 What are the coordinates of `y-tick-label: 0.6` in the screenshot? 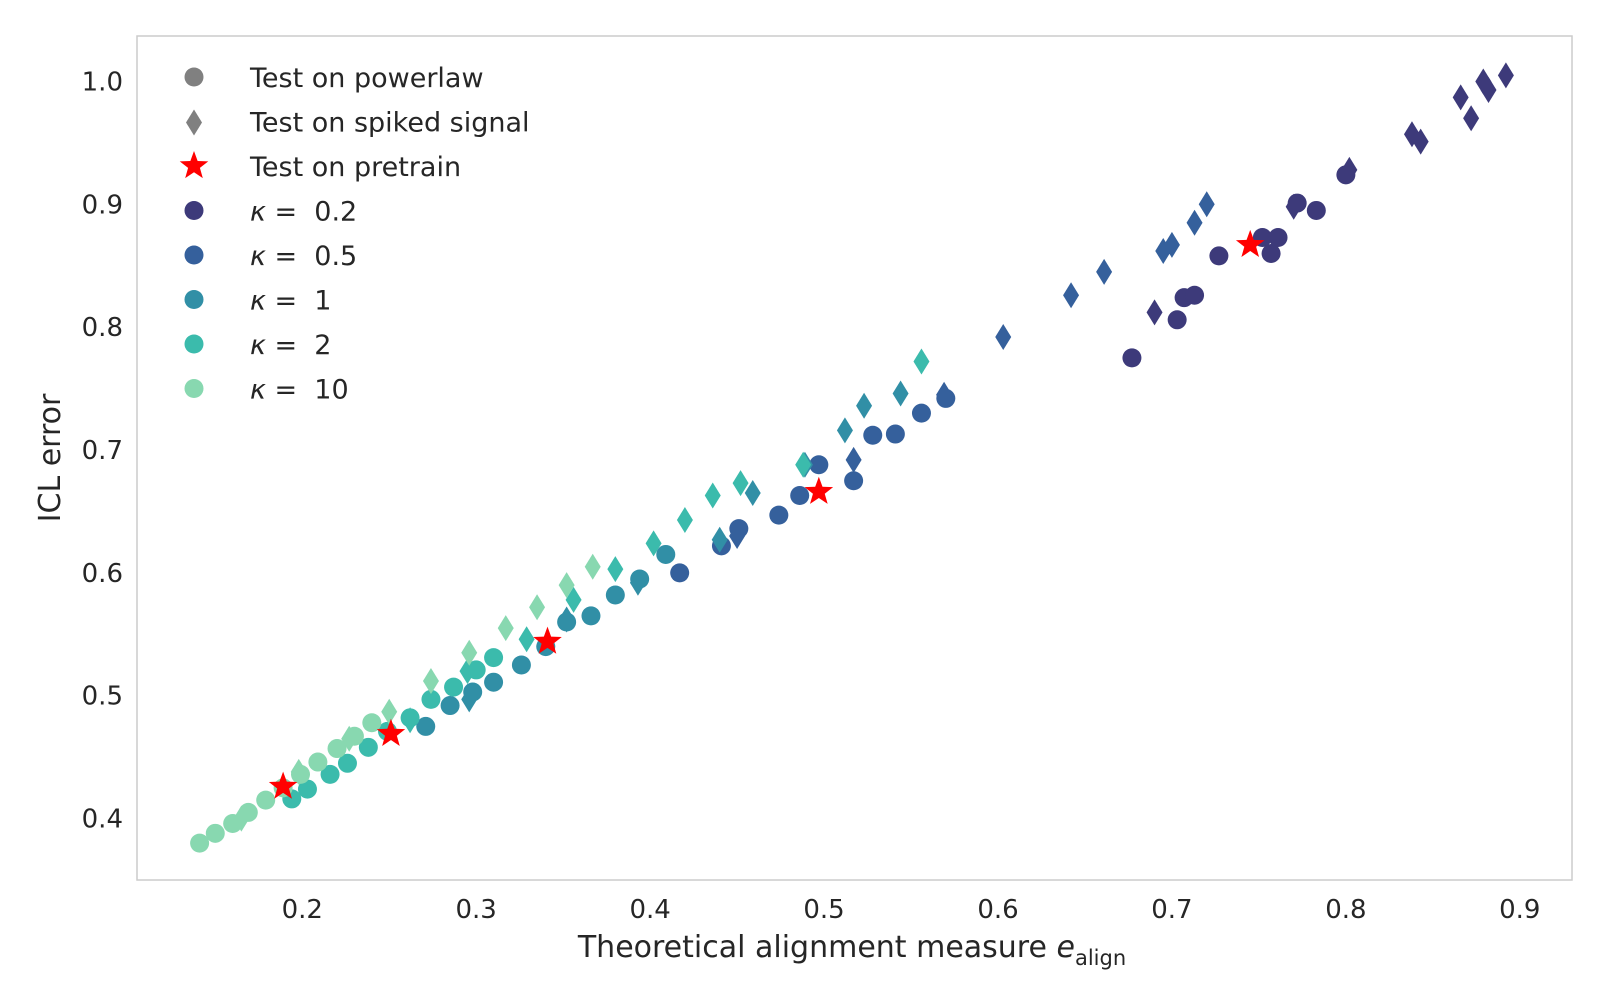 It's located at (102, 574).